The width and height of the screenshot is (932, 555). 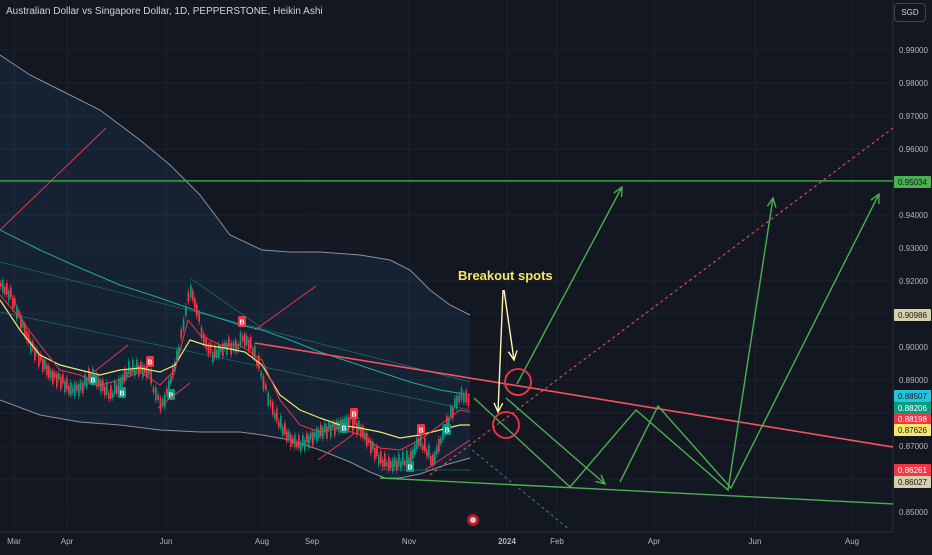 I want to click on price-badge-label: 0.88507, so click(x=912, y=396).